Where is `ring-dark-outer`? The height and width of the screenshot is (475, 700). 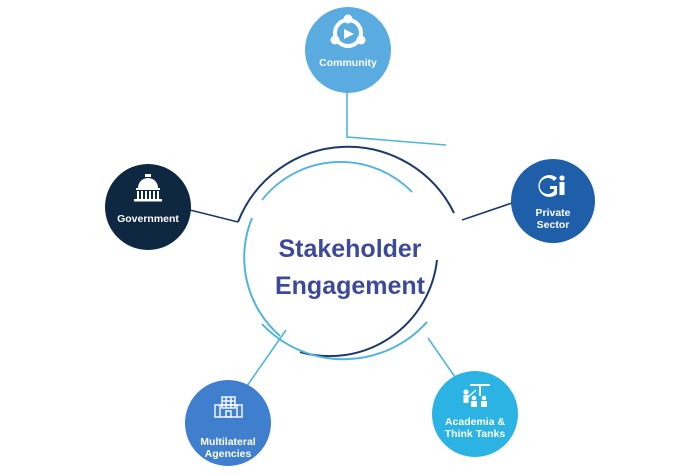
ring-dark-outer is located at coordinates (346, 184).